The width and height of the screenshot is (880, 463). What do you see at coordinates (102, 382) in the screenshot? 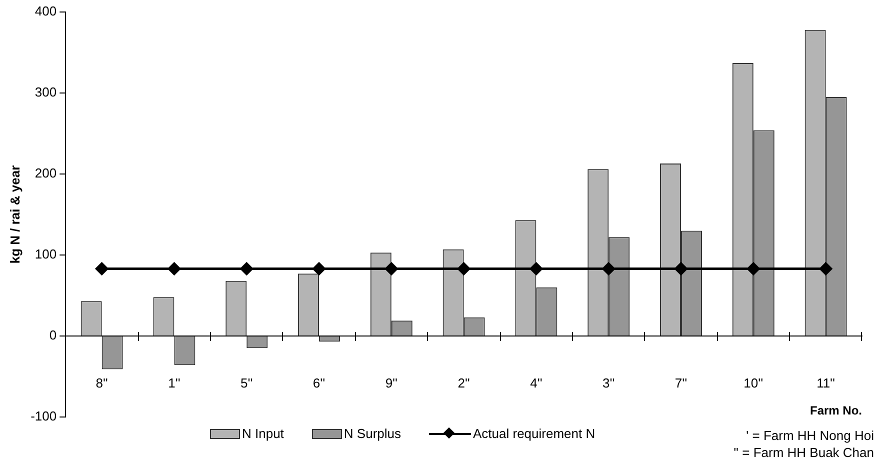
I see `x-tick-label: 8''` at bounding box center [102, 382].